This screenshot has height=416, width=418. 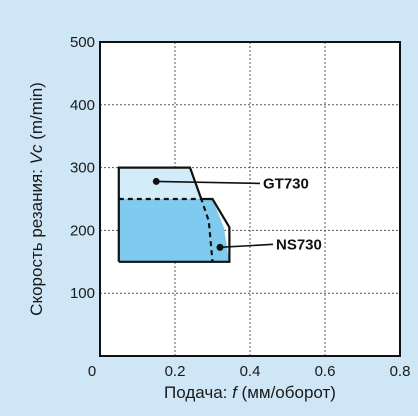 I want to click on region-ns730, so click(x=174, y=230).